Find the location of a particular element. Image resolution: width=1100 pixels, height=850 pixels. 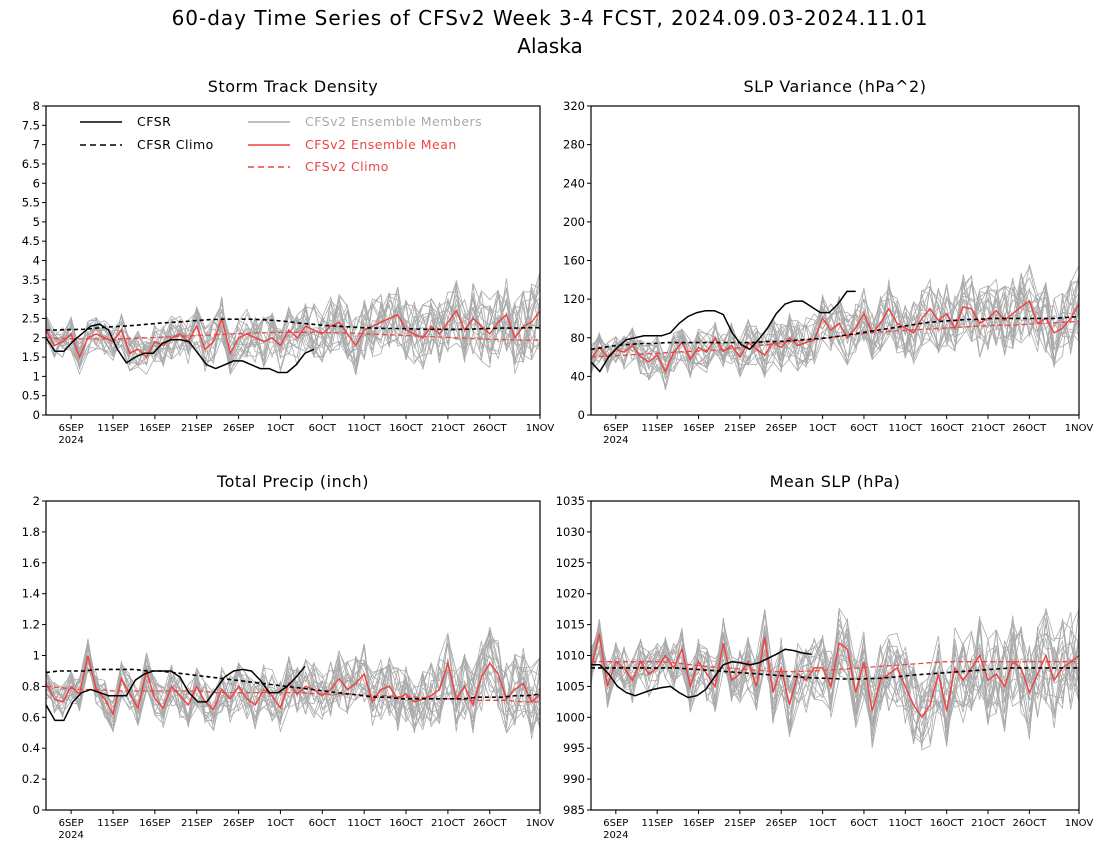

y-tick-label: 6.5 is located at coordinates (31, 164).